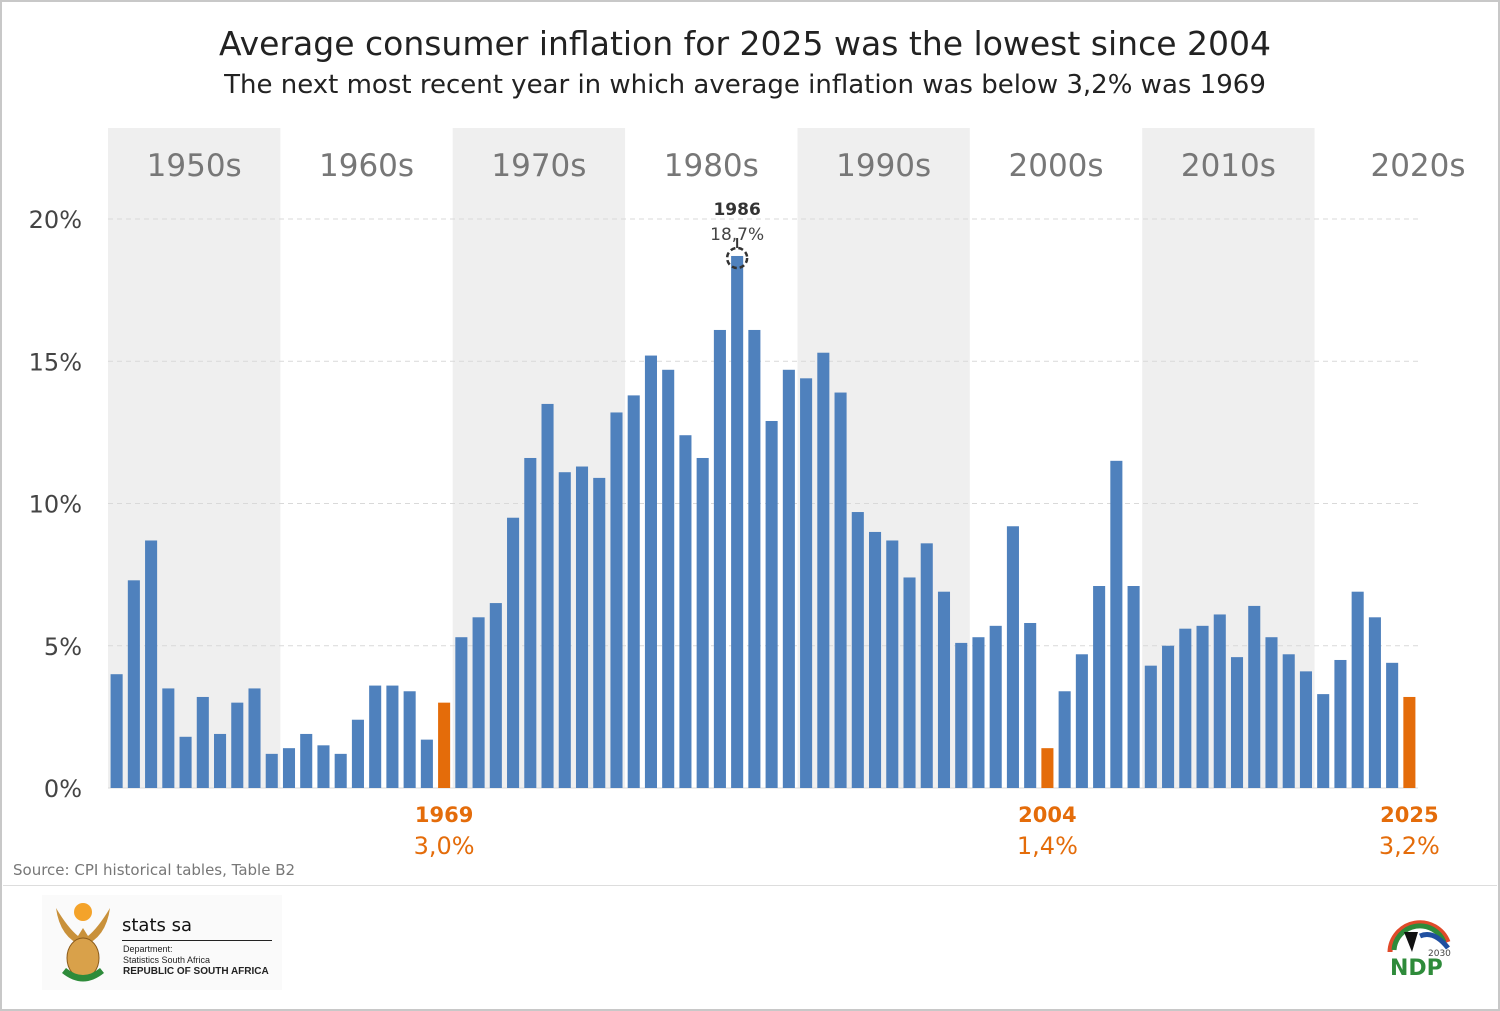  I want to click on annotation-year: 1969, so click(444, 815).